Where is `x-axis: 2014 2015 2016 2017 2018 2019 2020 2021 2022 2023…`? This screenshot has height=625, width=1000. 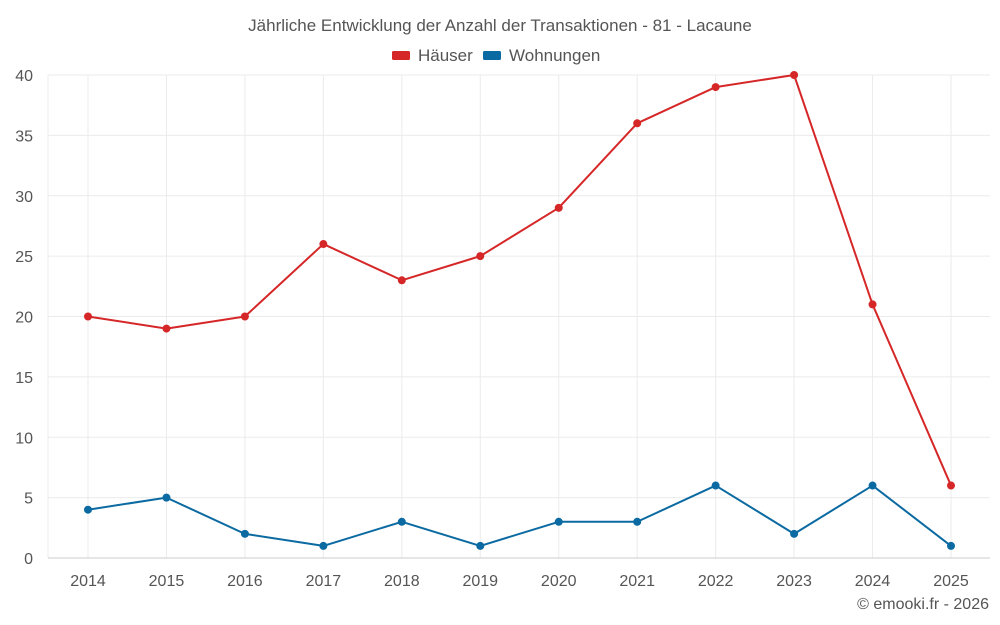 x-axis: 2014 2015 2016 2017 2018 2019 2020 2021 2022 2023… is located at coordinates (519, 573).